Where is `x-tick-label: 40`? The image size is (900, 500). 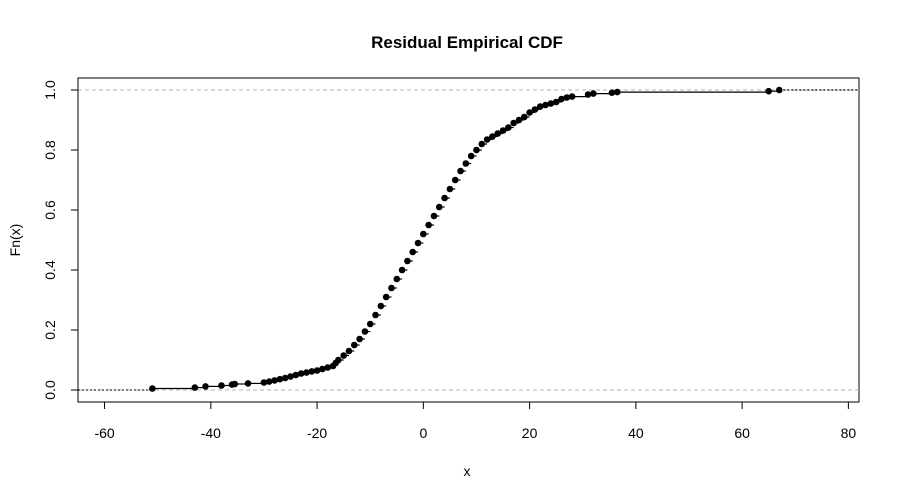 x-tick-label: 40 is located at coordinates (636, 433).